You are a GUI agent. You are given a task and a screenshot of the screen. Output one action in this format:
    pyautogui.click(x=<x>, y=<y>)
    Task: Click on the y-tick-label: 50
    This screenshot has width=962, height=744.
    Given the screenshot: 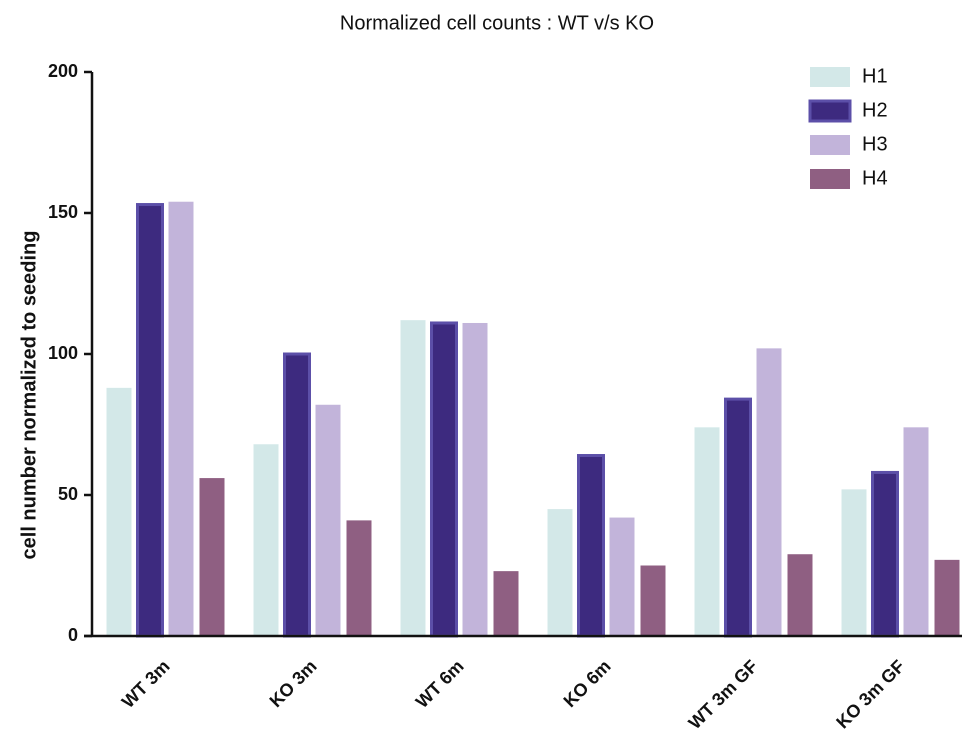 What is the action you would take?
    pyautogui.click(x=68, y=494)
    